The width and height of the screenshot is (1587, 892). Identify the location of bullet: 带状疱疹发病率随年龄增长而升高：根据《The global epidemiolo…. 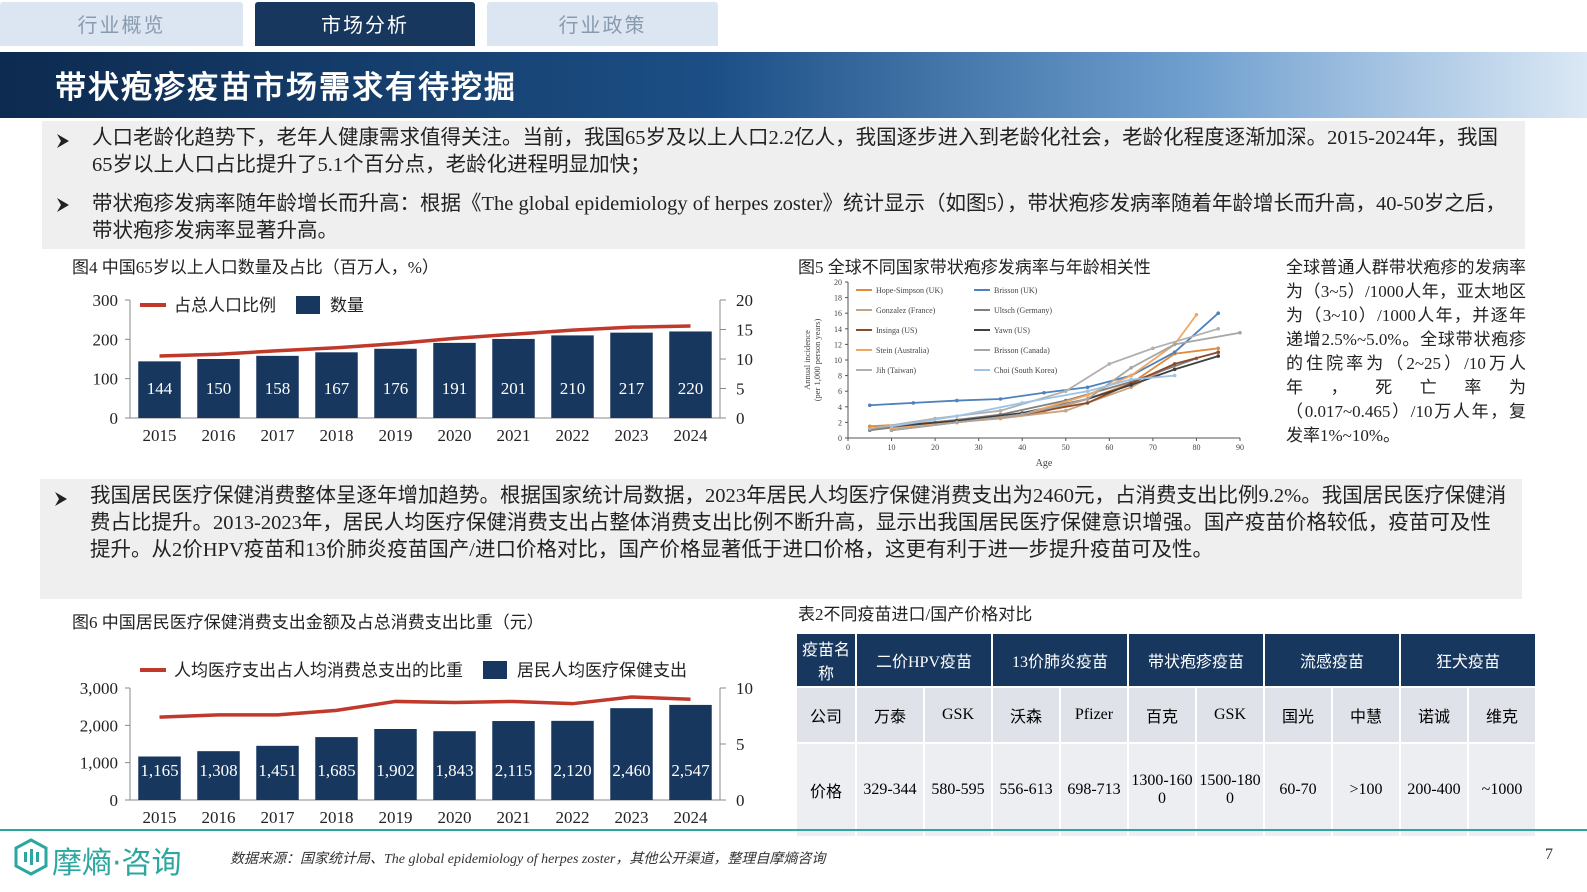
(799, 217).